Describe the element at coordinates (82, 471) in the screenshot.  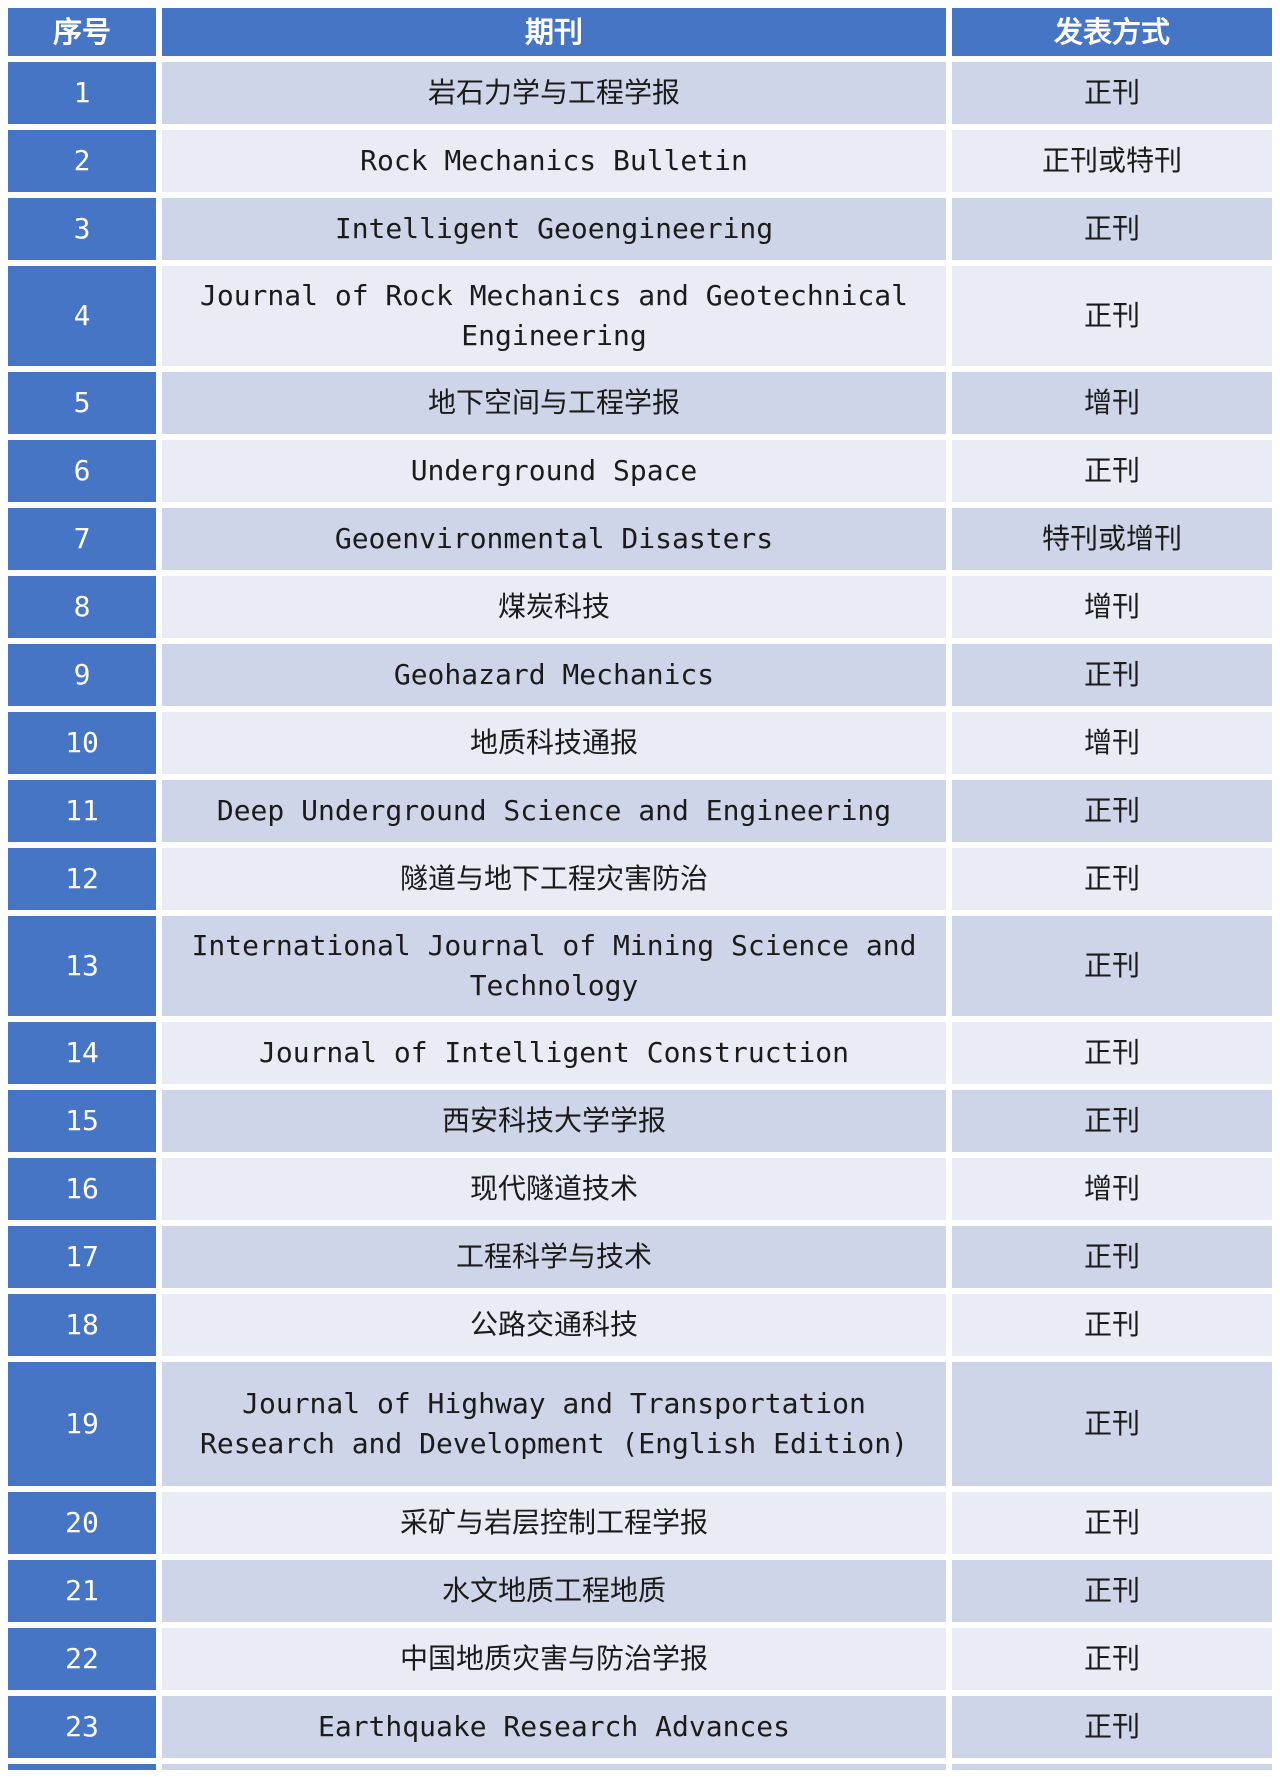
I see `row-number-cell: 6` at that location.